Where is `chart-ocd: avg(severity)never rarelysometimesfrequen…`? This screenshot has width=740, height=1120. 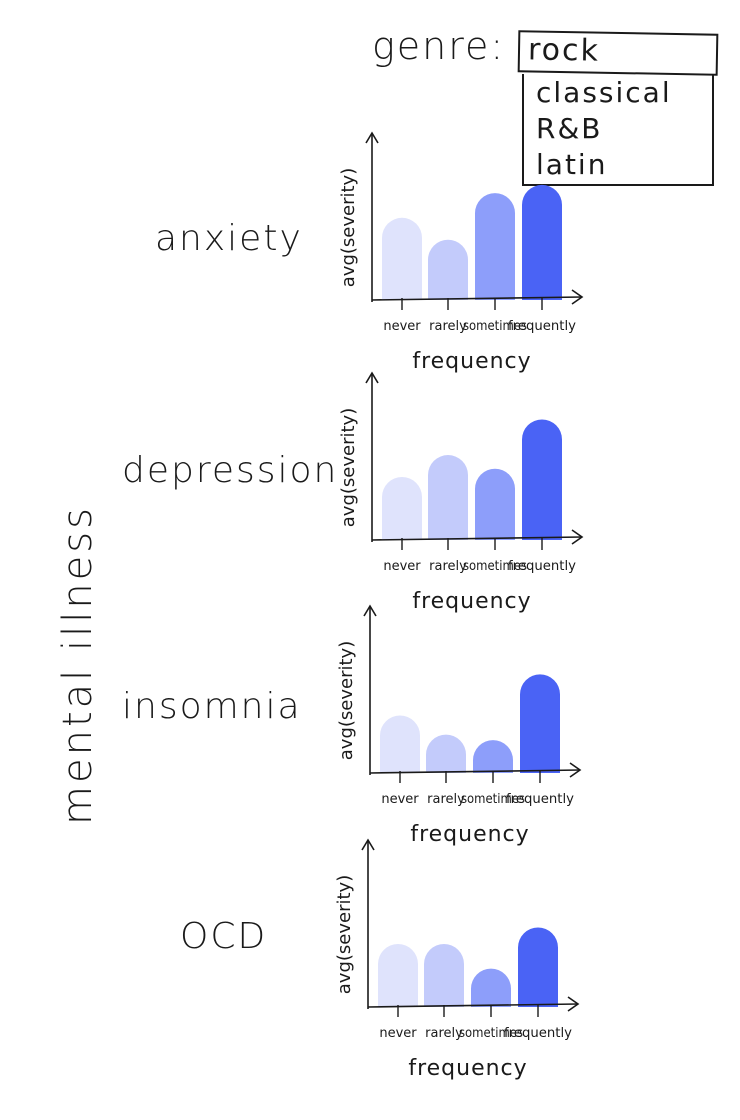 chart-ocd: avg(severity)never rarelysometimesfrequen… is located at coordinates (457, 959).